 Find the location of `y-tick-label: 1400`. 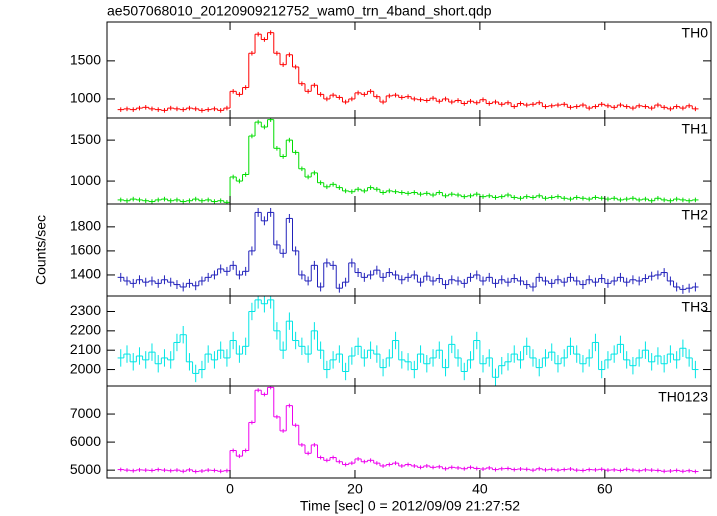

y-tick-label: 1400 is located at coordinates (85, 274).